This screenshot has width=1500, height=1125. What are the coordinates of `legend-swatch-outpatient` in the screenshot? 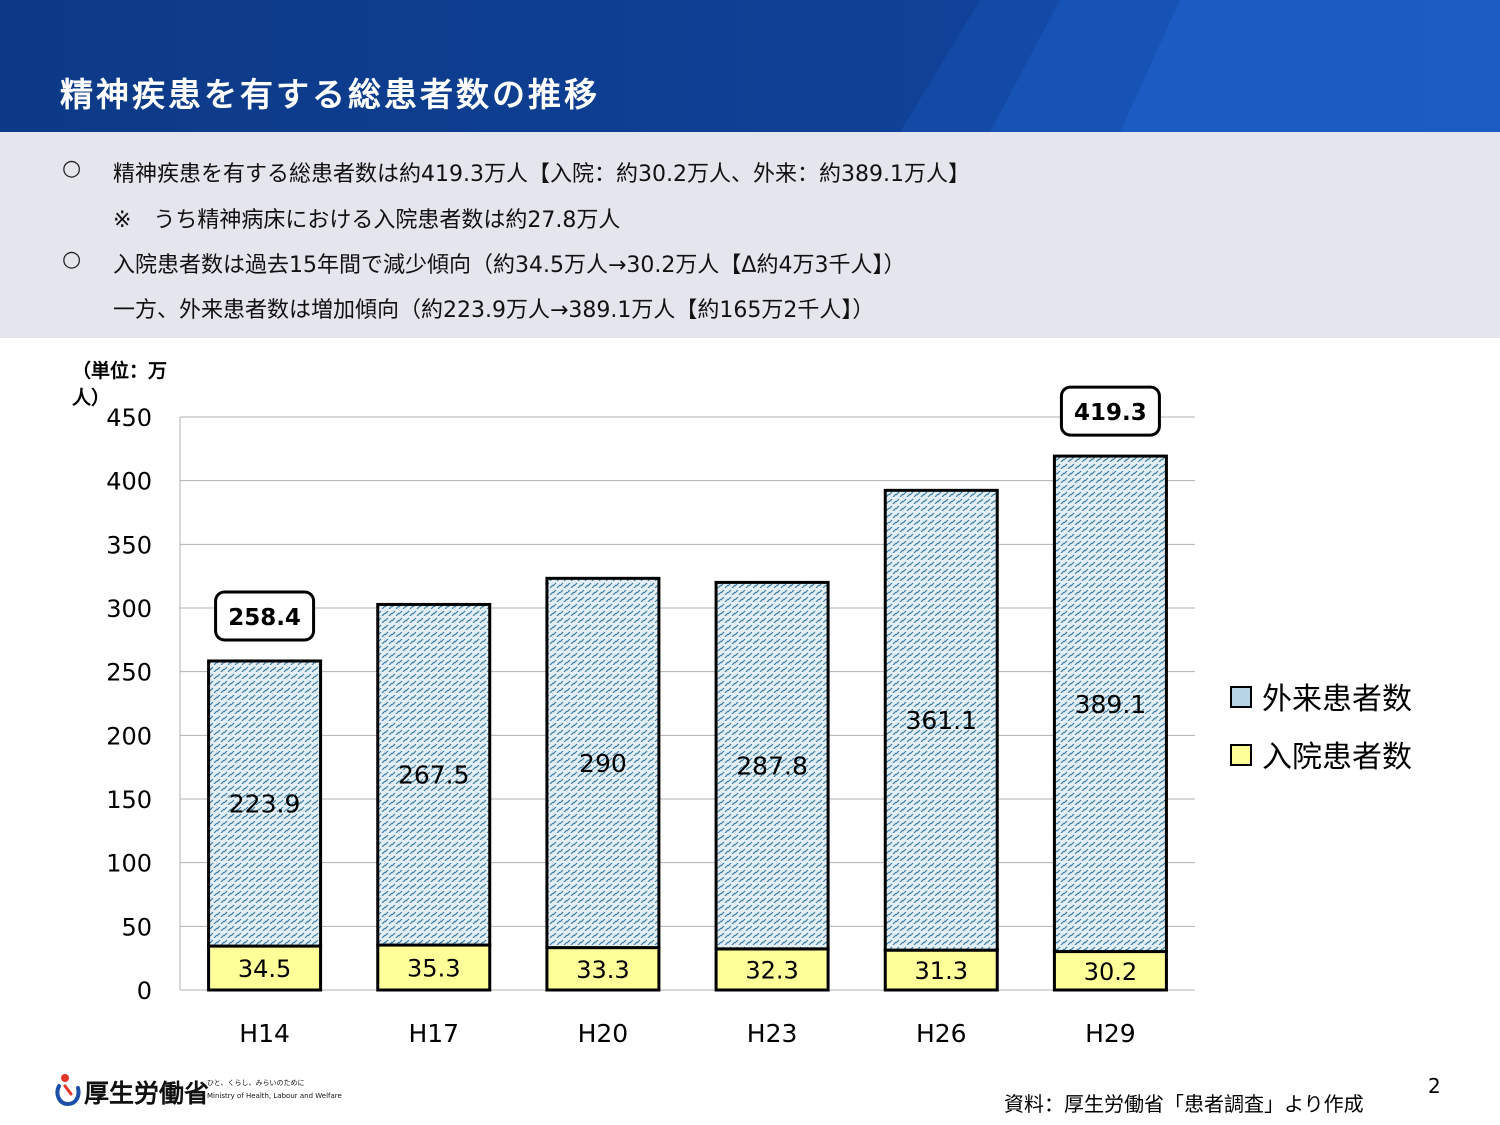 It's located at (1241, 697).